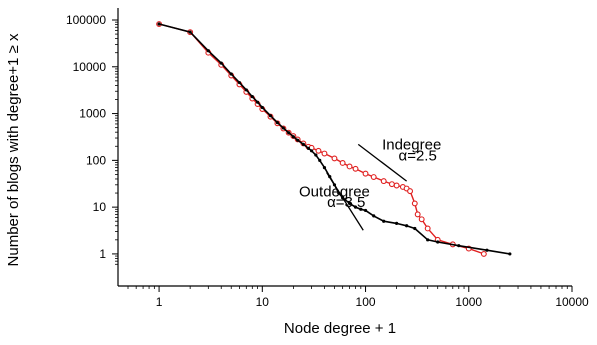  What do you see at coordinates (86, 20) in the screenshot?
I see `y-tick-label: 100000` at bounding box center [86, 20].